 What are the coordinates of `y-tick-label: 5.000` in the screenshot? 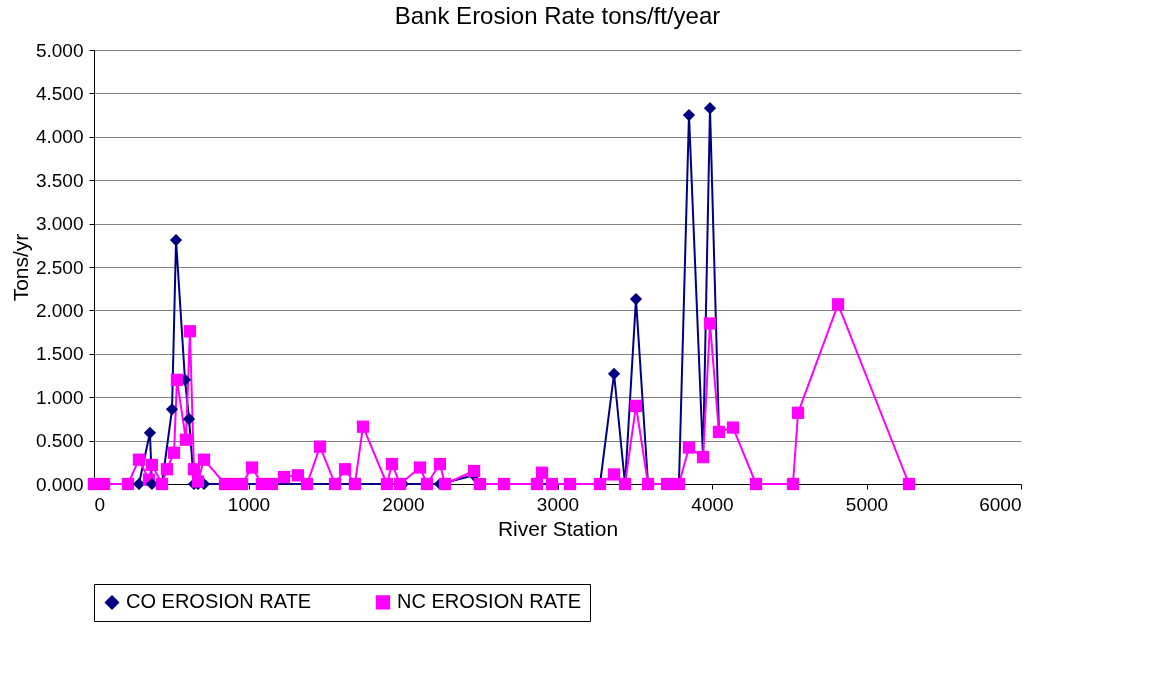 It's located at (59, 50).